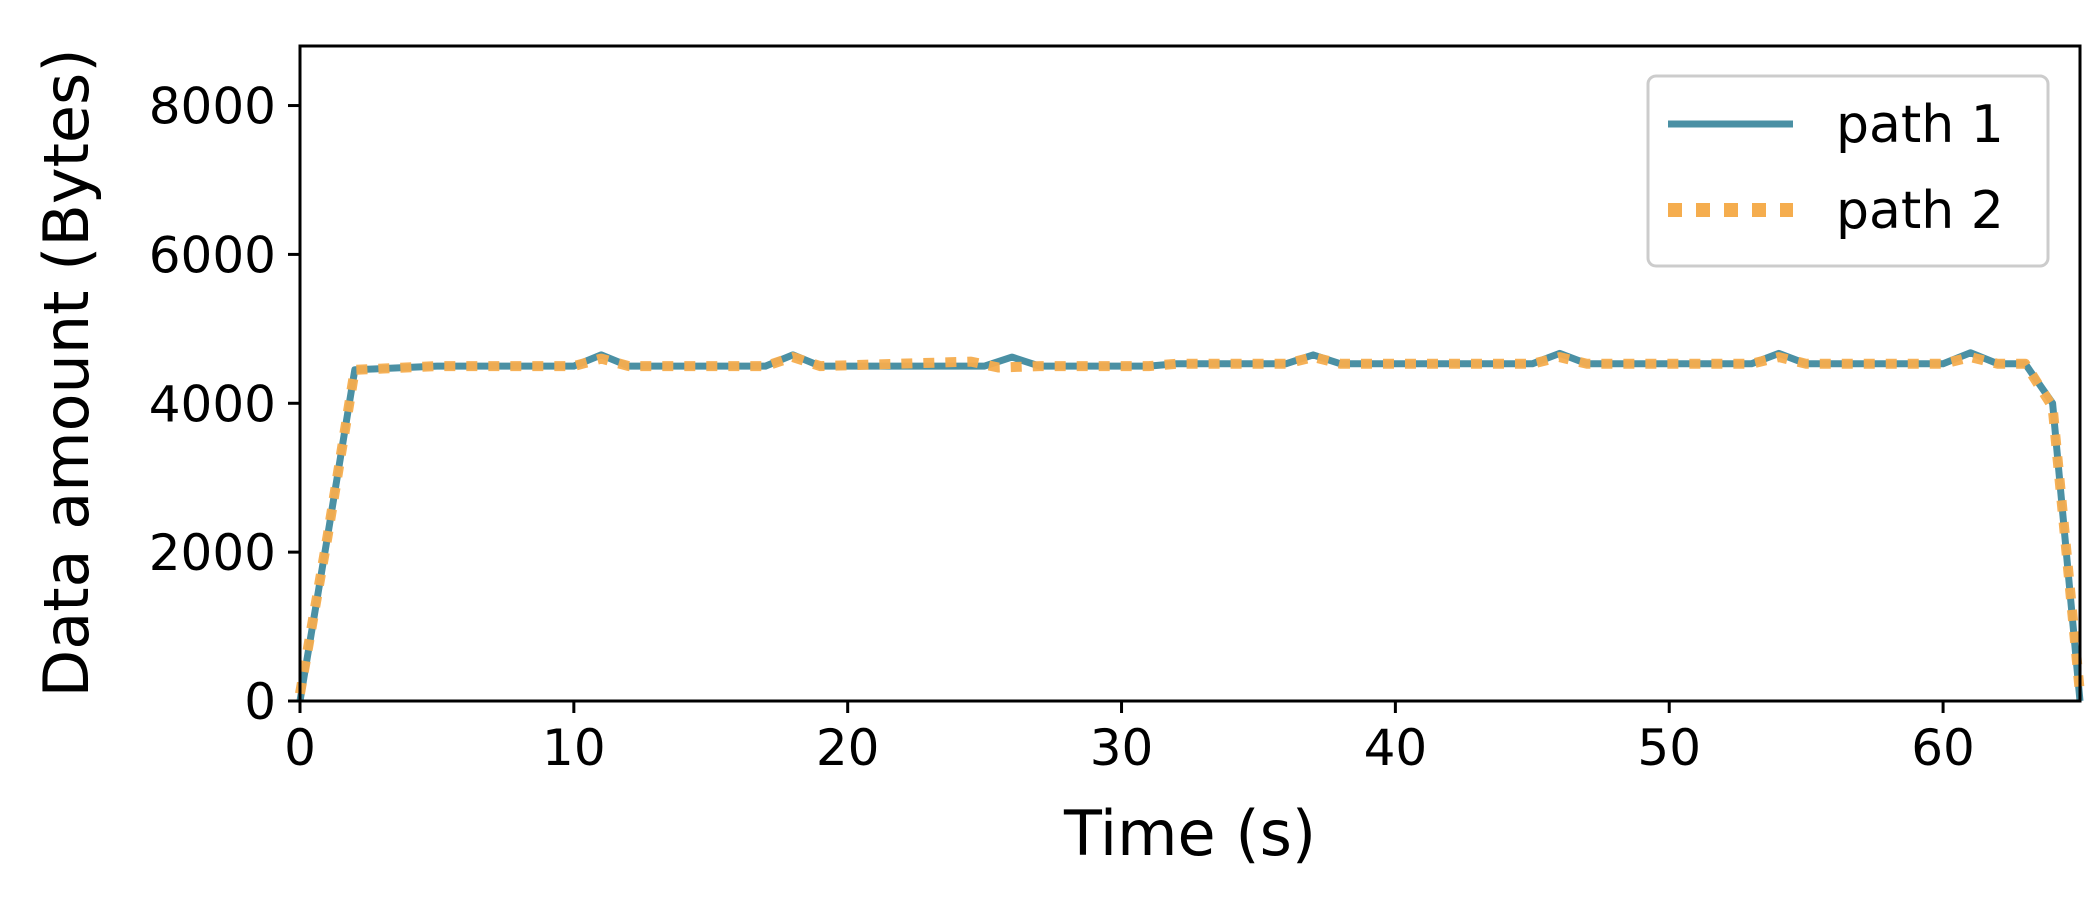 The width and height of the screenshot is (2100, 900). Describe the element at coordinates (1920, 211) in the screenshot. I see `legend-label-path-2: path 2` at that location.